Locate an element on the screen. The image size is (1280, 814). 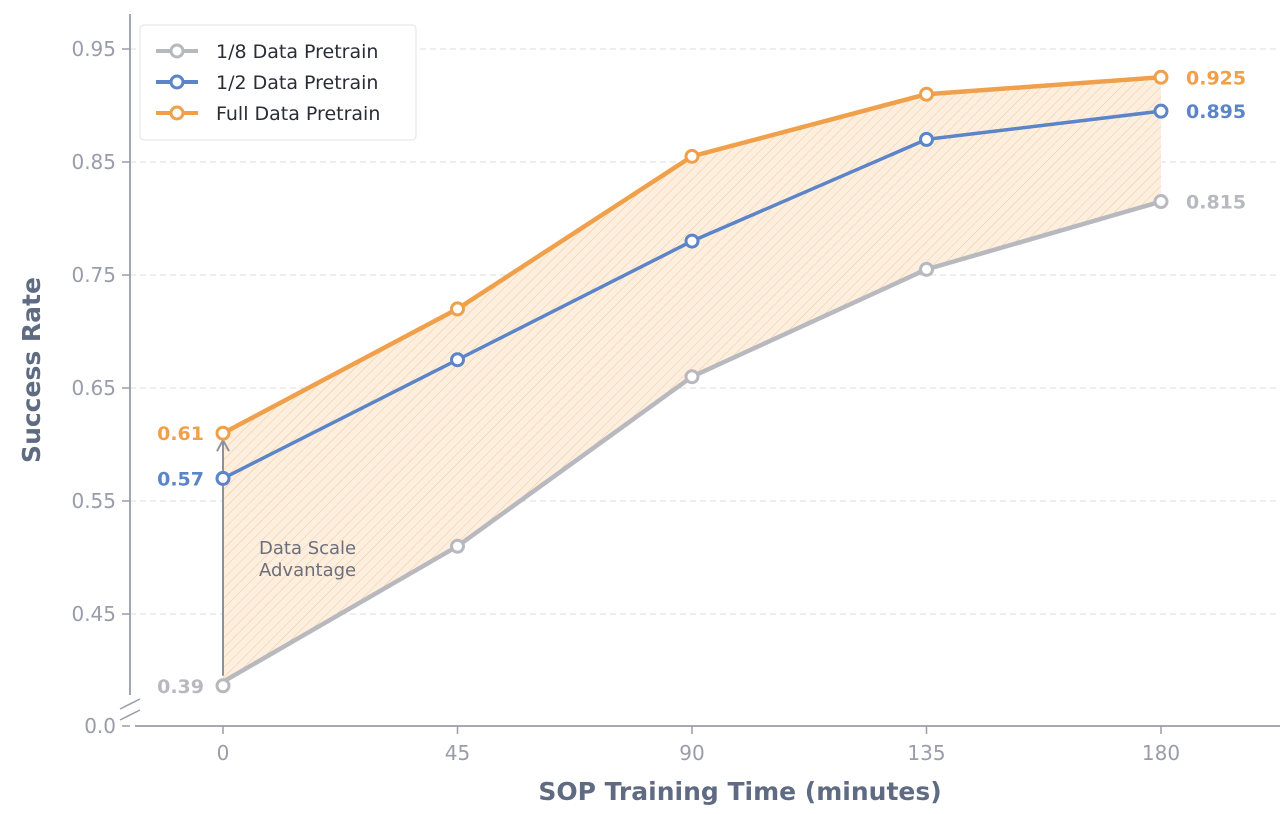
annotation-text: Advantage is located at coordinates (307, 570).